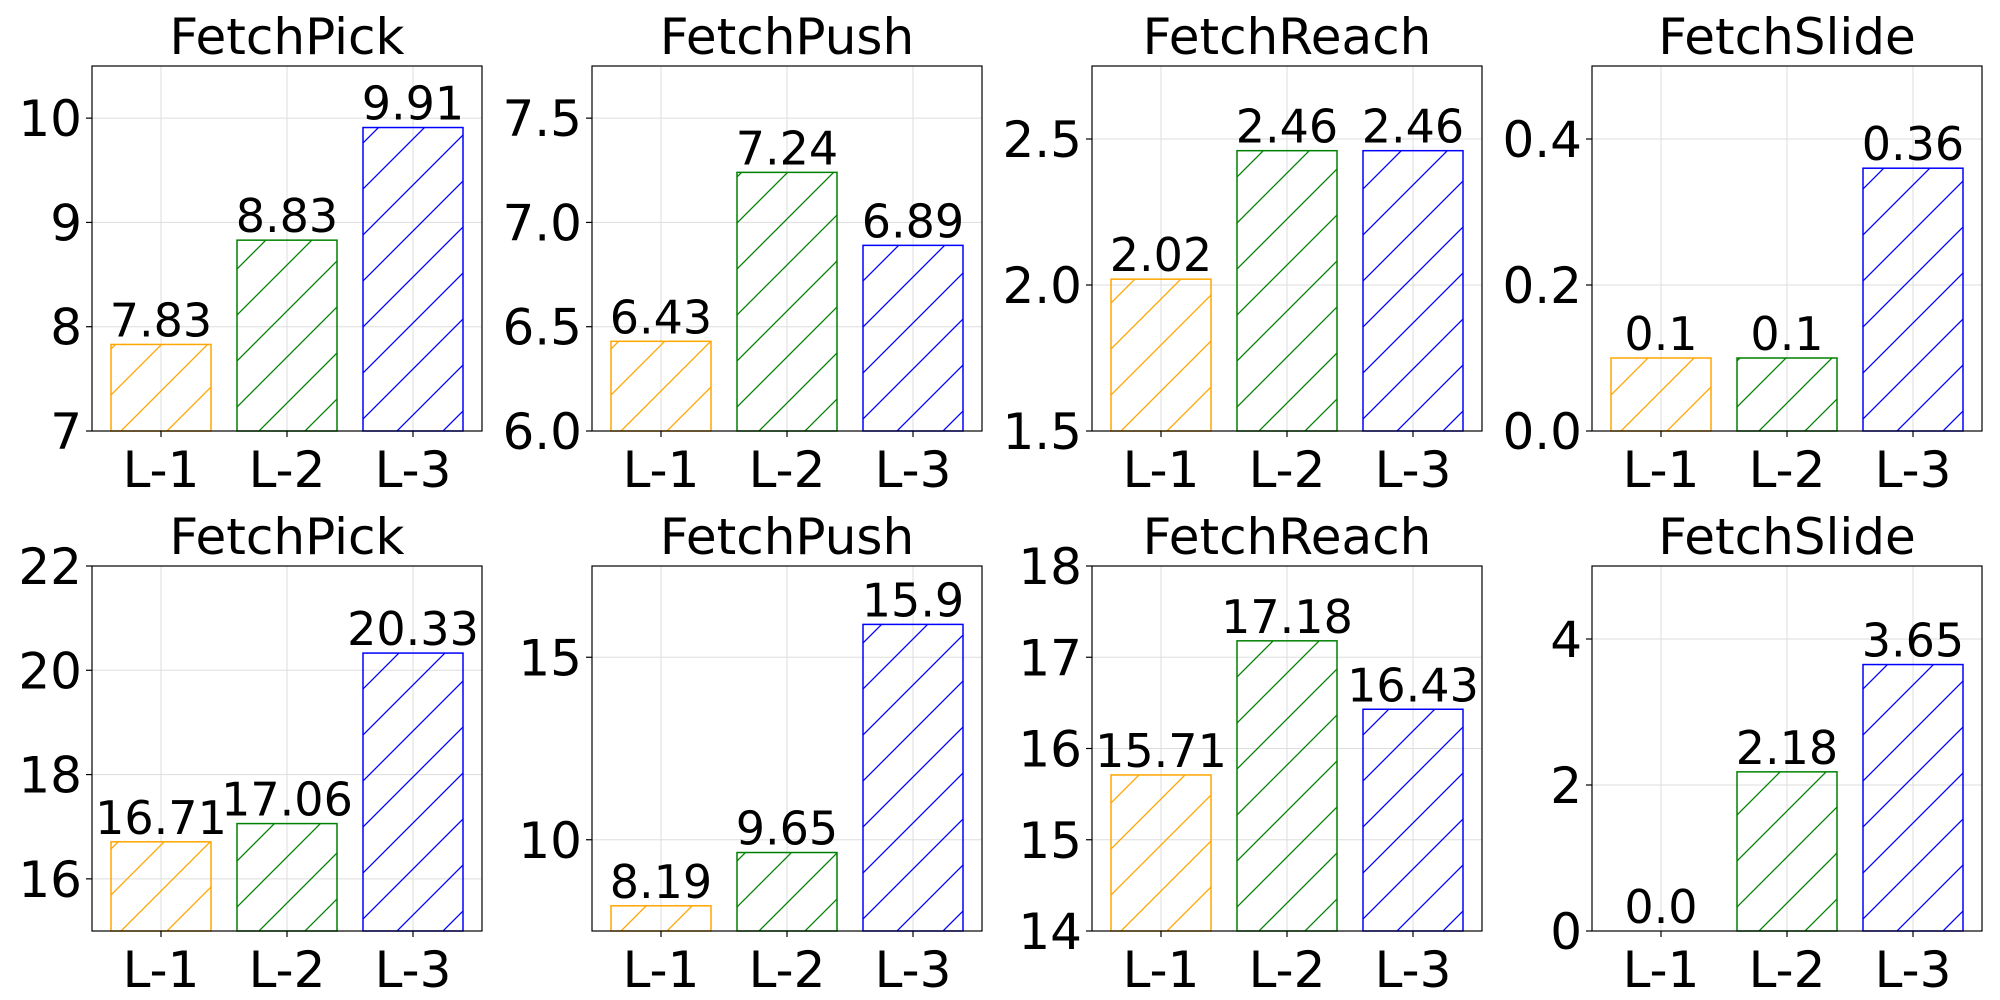 This screenshot has width=2000, height=1000. I want to click on bar-value-label: 0.0, so click(1660, 907).